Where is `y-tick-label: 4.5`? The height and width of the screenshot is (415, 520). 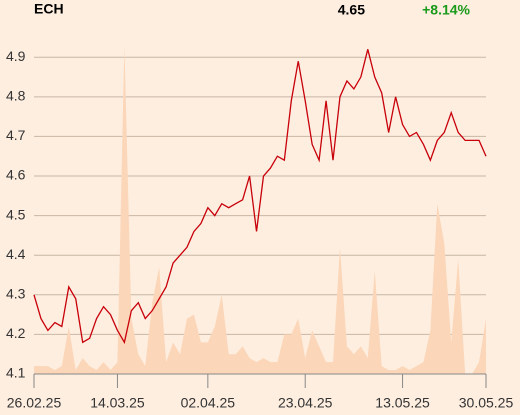
y-tick-label: 4.5 is located at coordinates (16, 214).